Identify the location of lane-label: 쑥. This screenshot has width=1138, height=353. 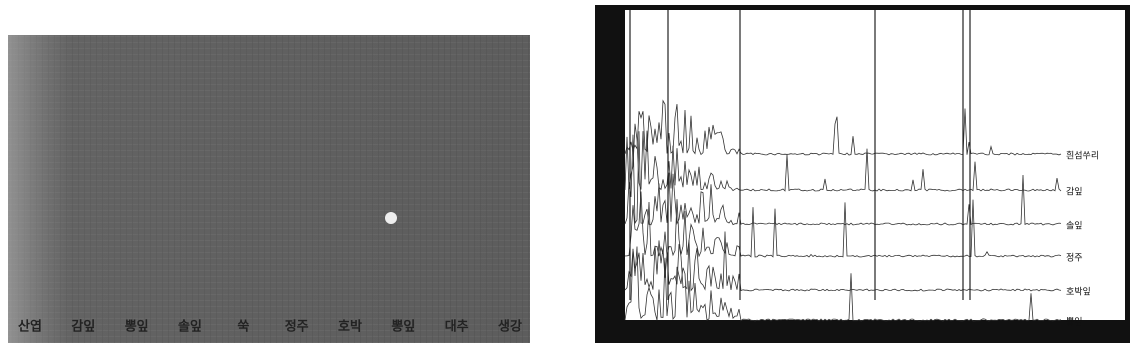
(243, 327).